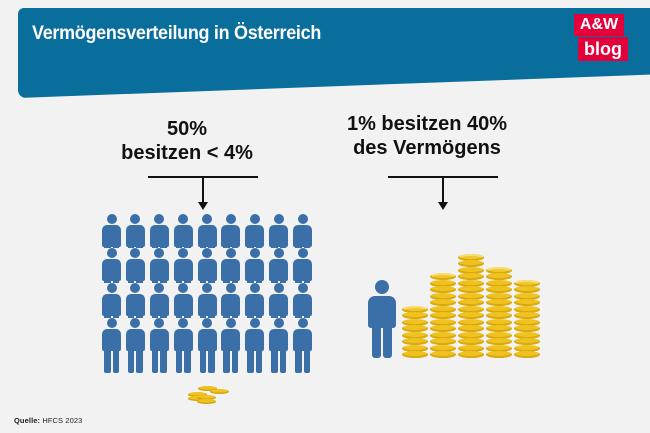 The height and width of the screenshot is (433, 650). I want to click on left-rule, so click(203, 177).